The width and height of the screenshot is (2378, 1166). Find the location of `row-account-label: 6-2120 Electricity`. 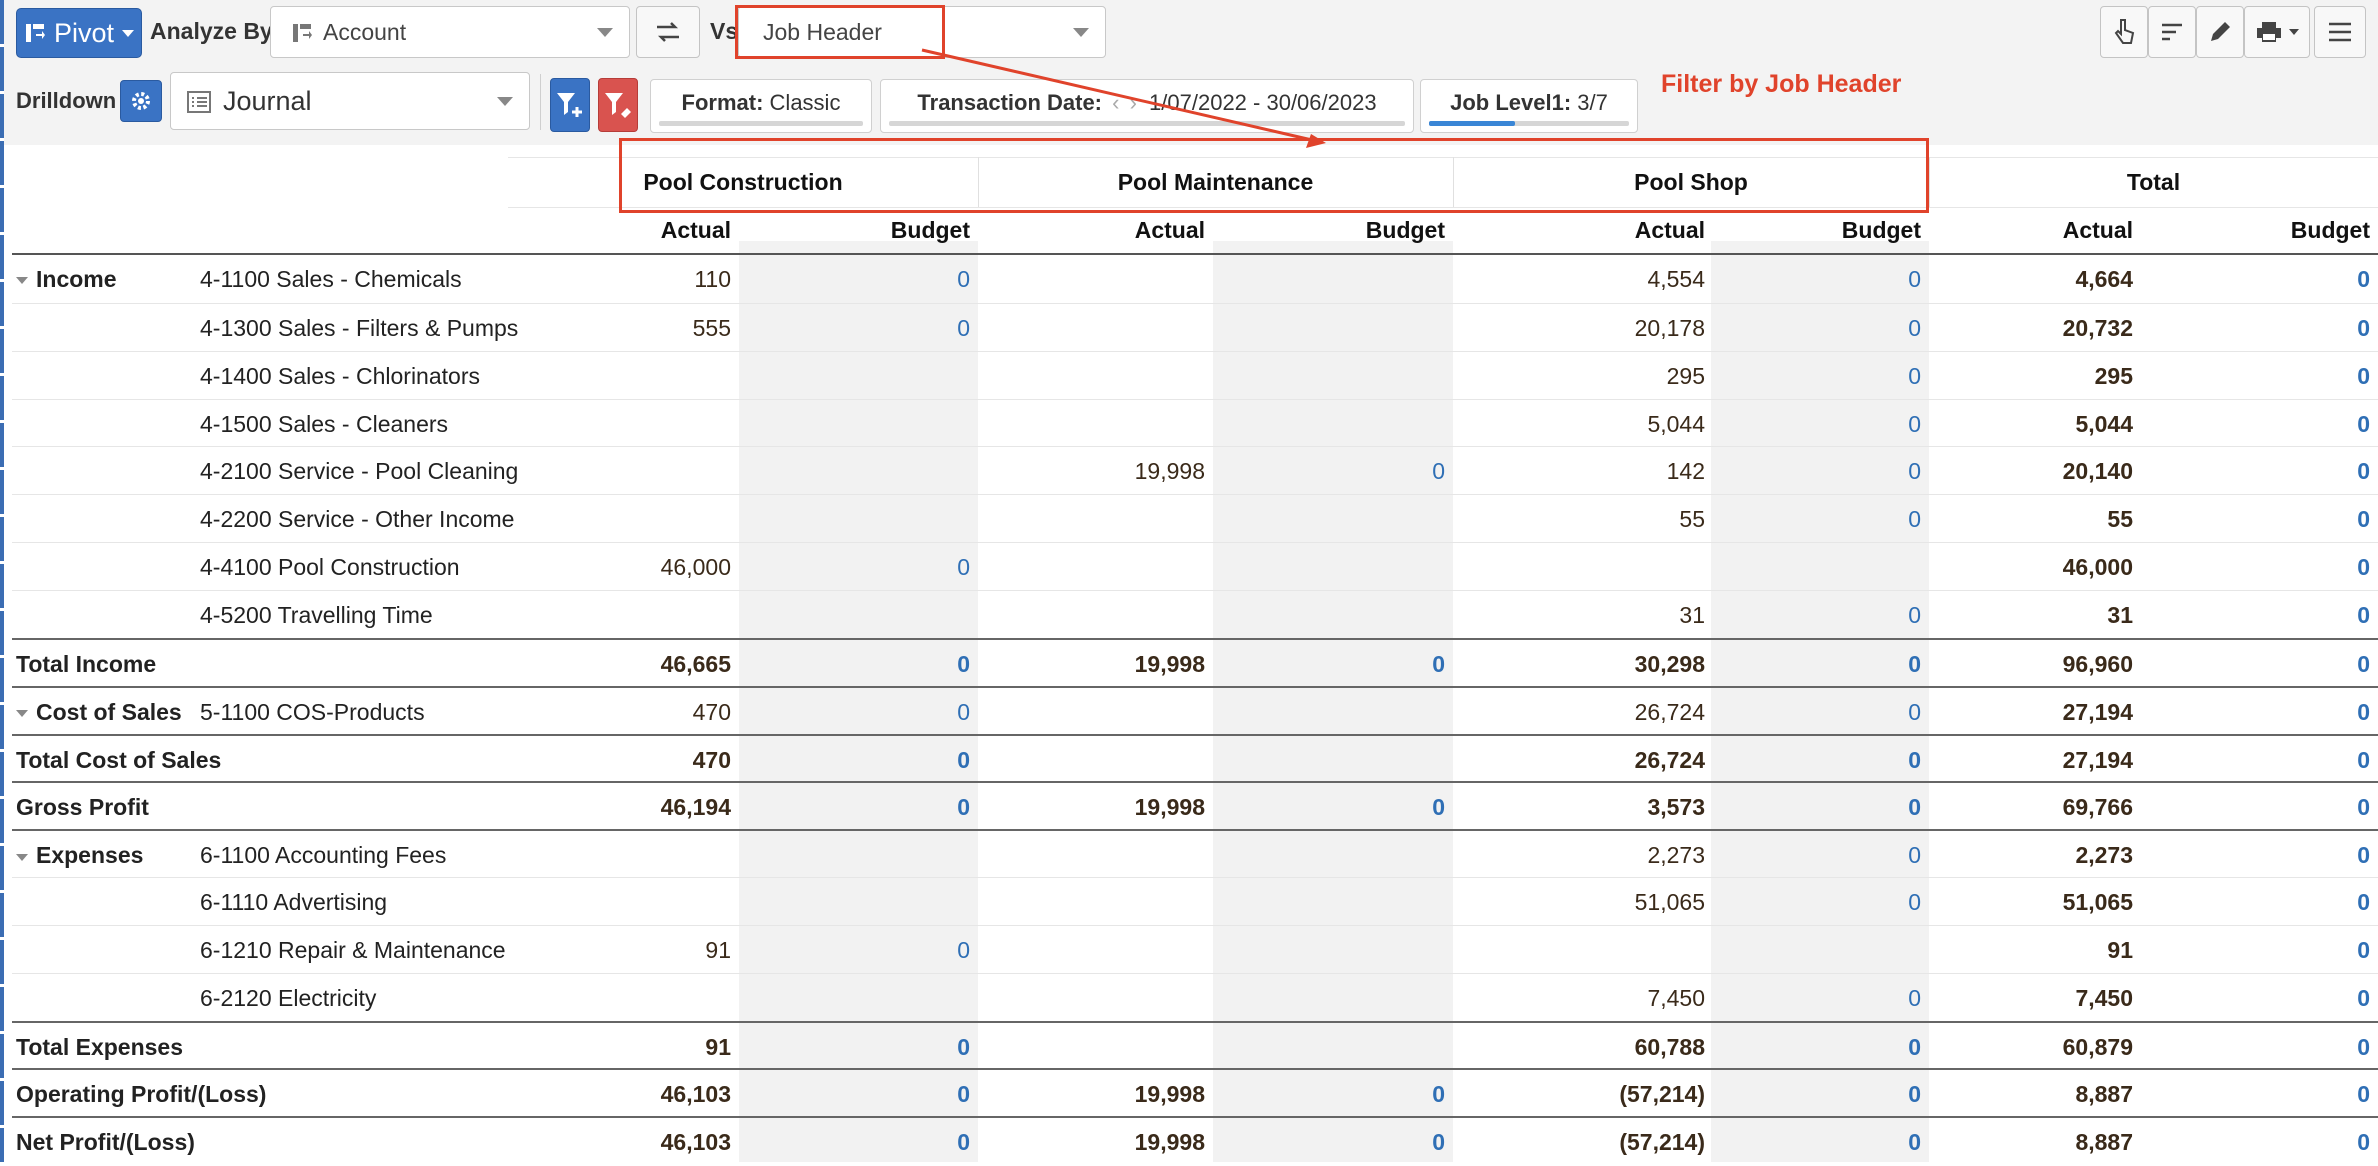

row-account-label: 6-2120 Electricity is located at coordinates (288, 997).